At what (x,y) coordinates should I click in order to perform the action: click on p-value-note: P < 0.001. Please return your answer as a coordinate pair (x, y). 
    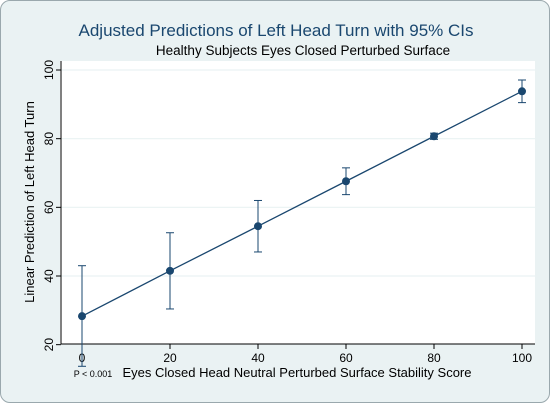
    Looking at the image, I should click on (93, 374).